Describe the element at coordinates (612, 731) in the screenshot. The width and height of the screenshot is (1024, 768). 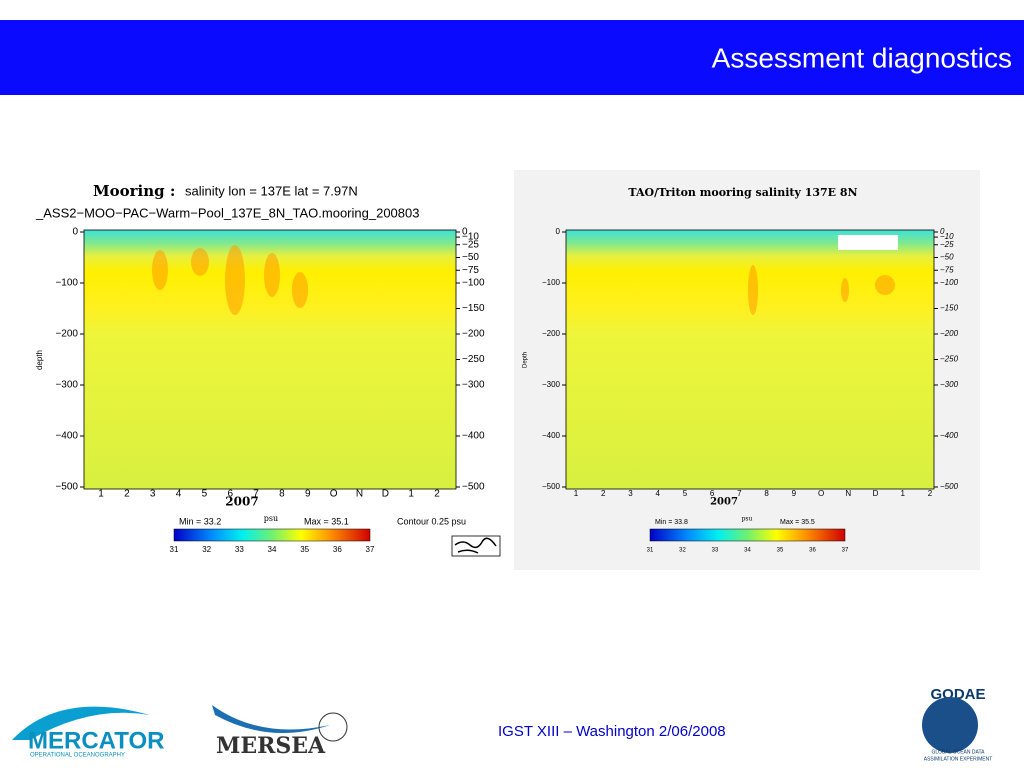
I see `footer-text: IGST XIII – Washington 2/06/2008` at that location.